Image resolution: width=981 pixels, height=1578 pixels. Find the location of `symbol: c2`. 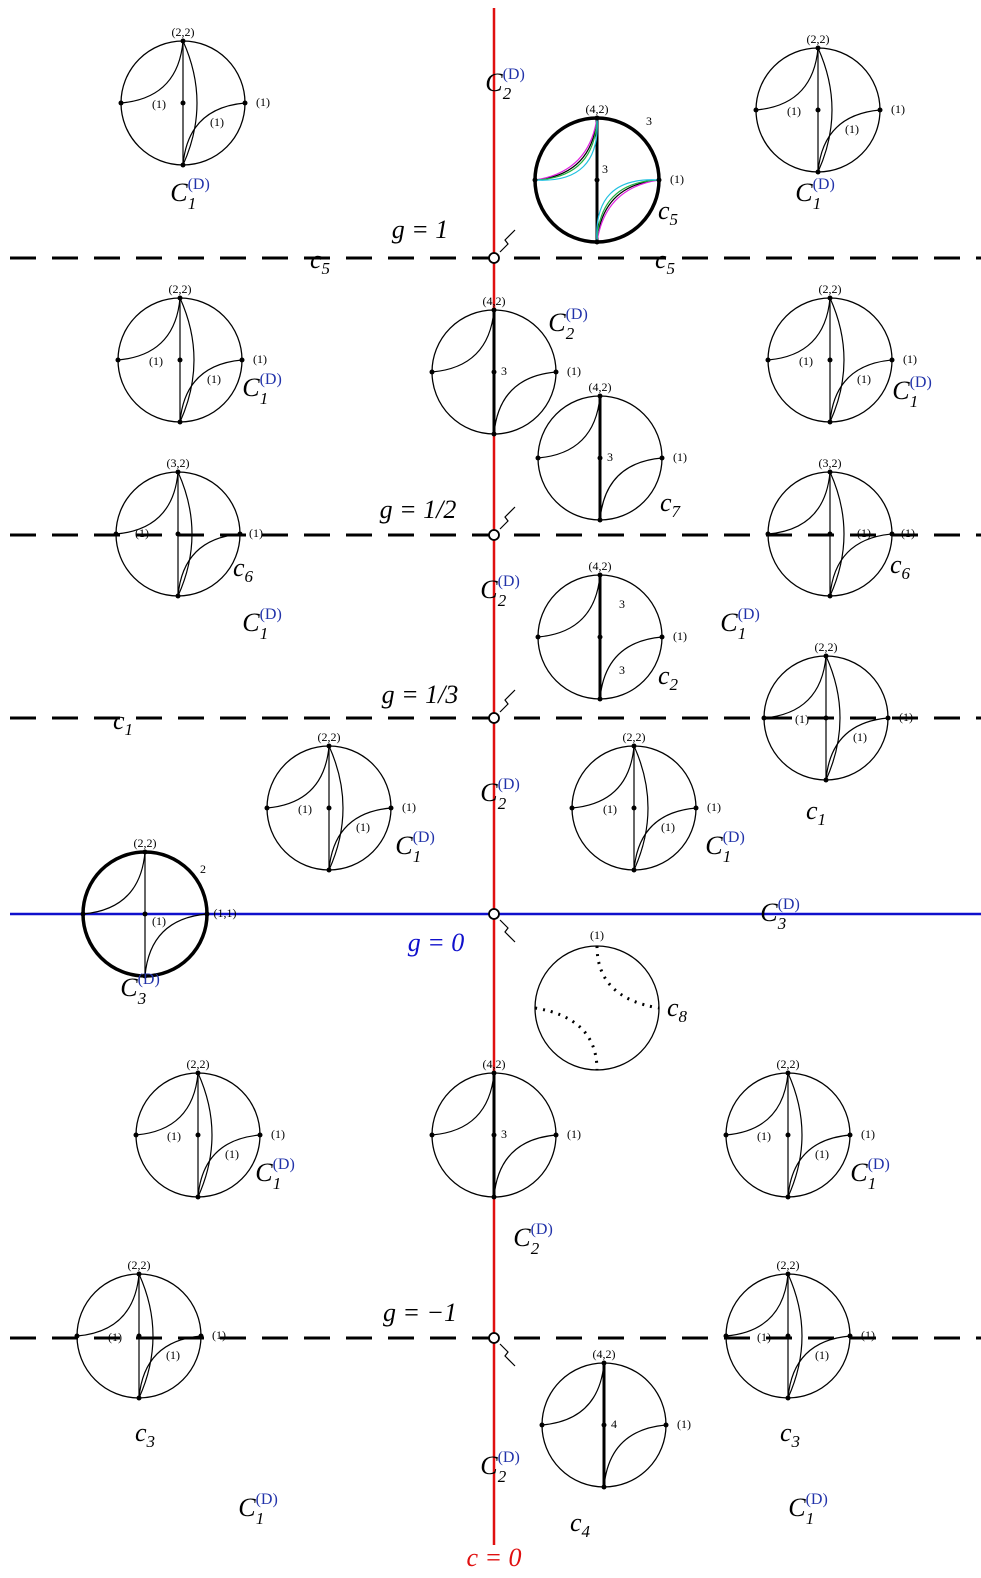

symbol: c2 is located at coordinates (668, 677).